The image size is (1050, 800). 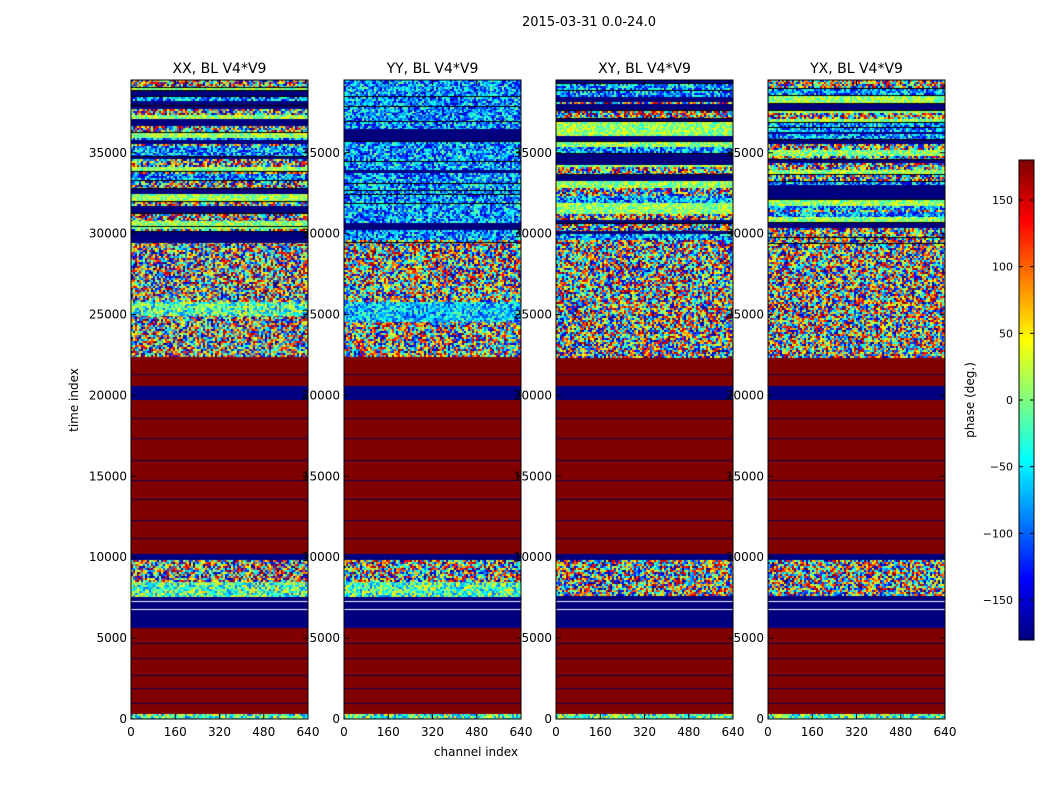 I want to click on colorbar-tick-label: 100, so click(x=1002, y=267).